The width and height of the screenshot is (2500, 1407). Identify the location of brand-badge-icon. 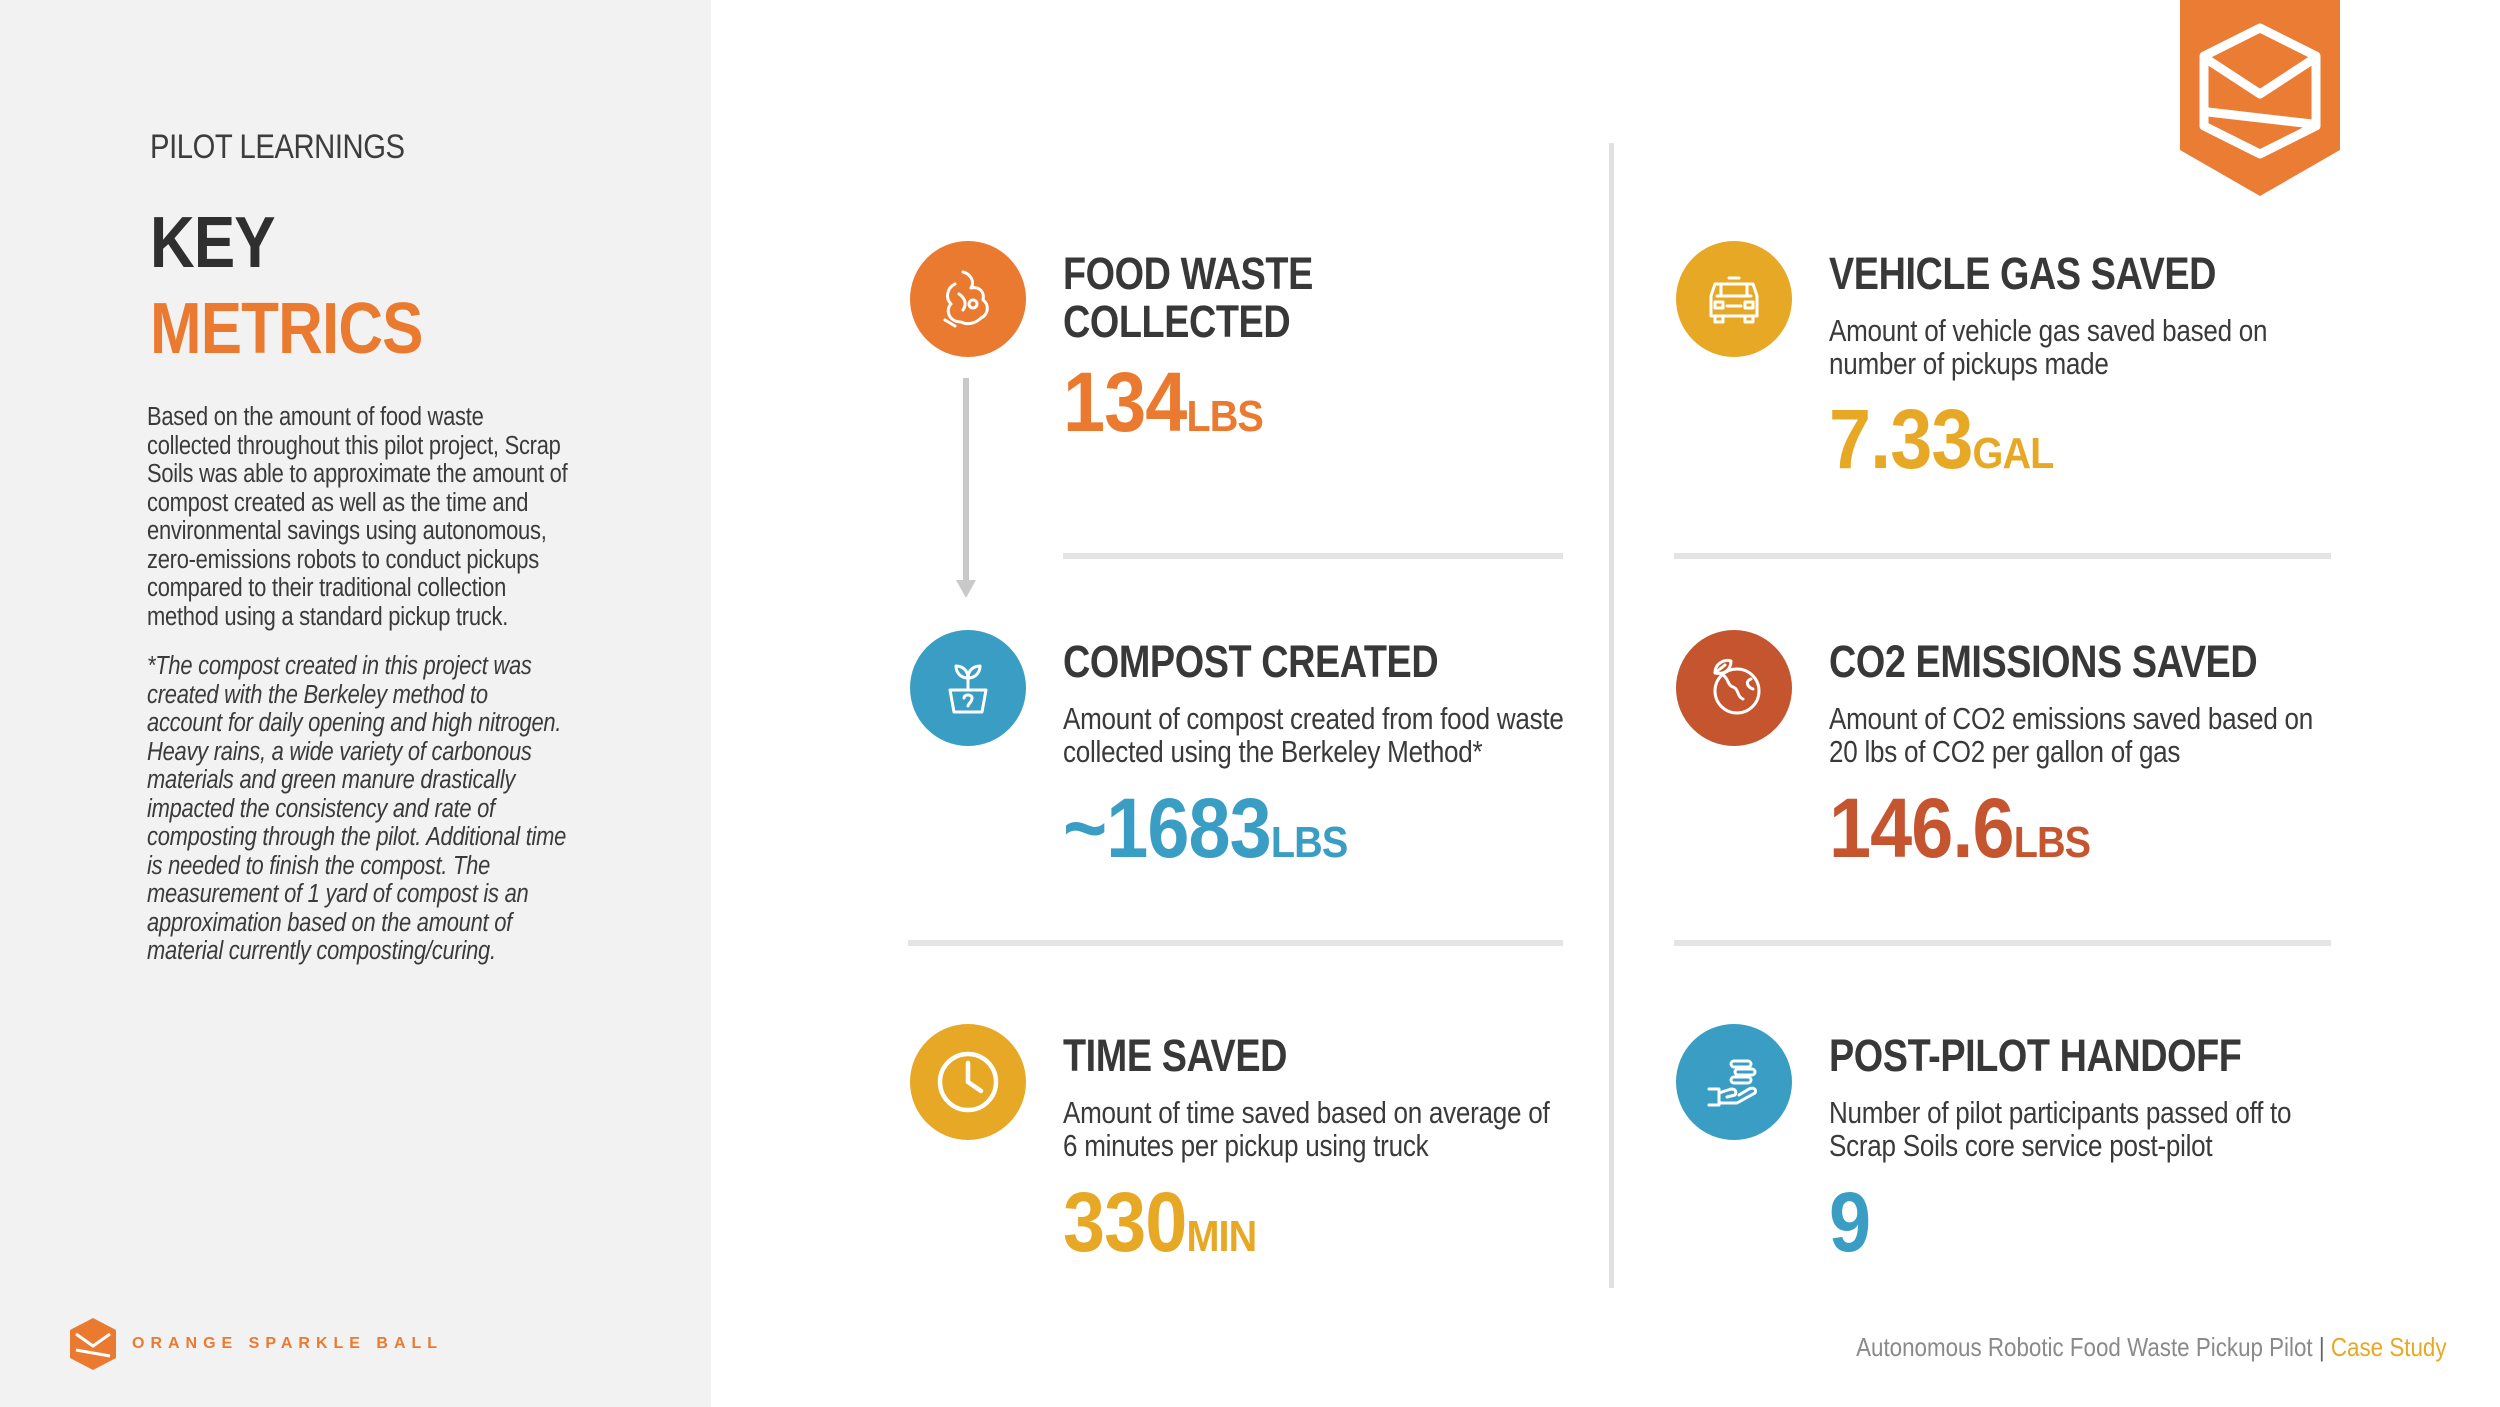
(2260, 98).